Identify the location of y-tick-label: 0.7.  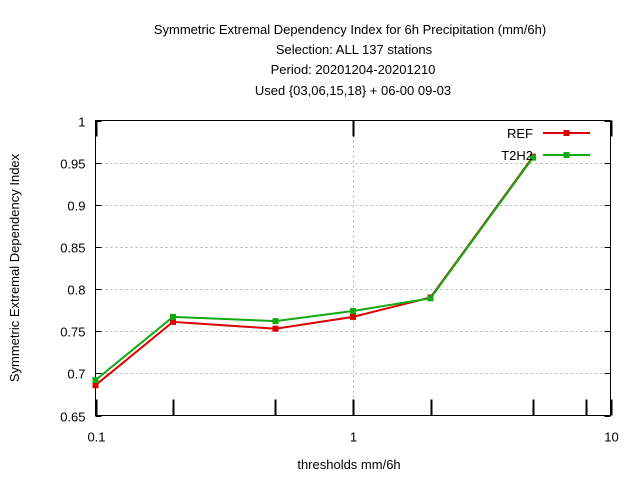
(76, 374).